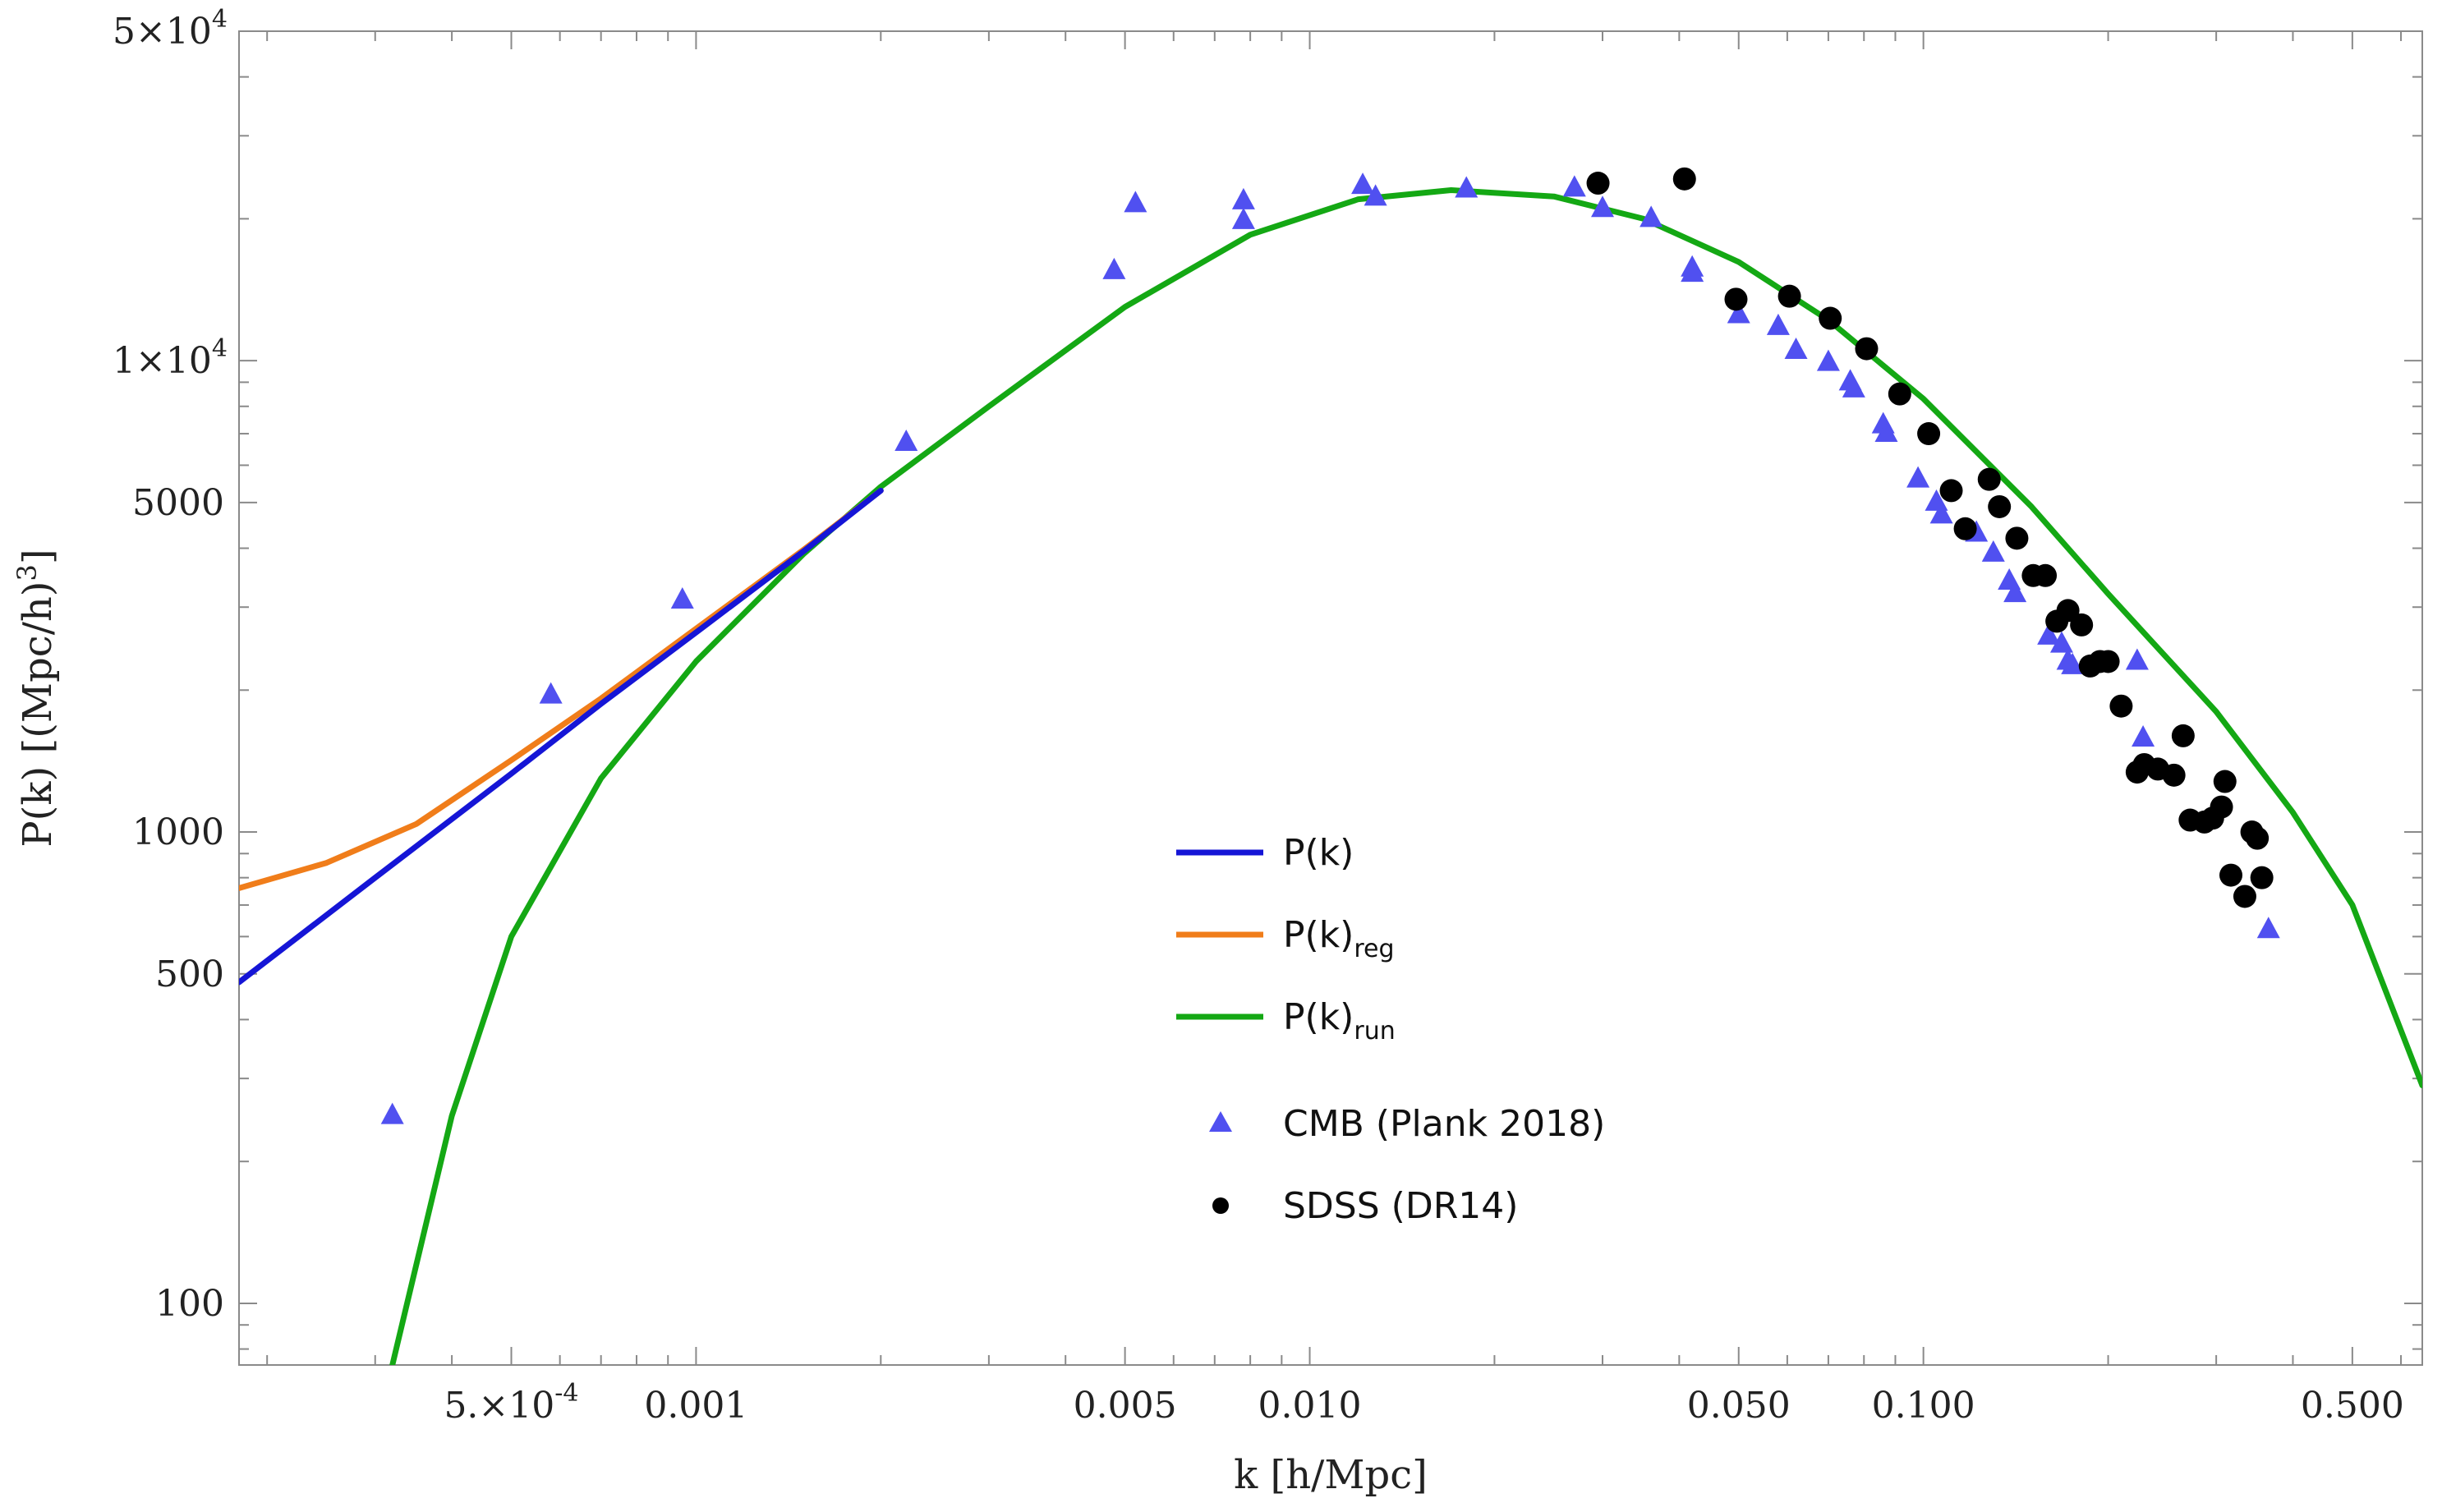 This screenshot has width=2442, height=1512. What do you see at coordinates (1220, 1205) in the screenshot?
I see `legend-swatch-dot` at bounding box center [1220, 1205].